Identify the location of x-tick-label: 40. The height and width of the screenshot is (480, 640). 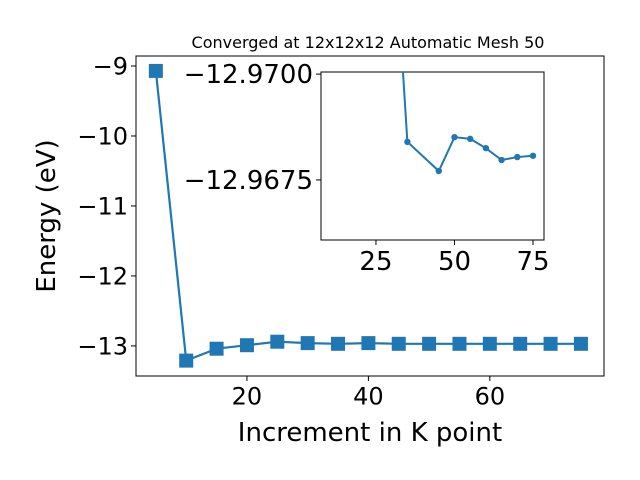
(368, 396).